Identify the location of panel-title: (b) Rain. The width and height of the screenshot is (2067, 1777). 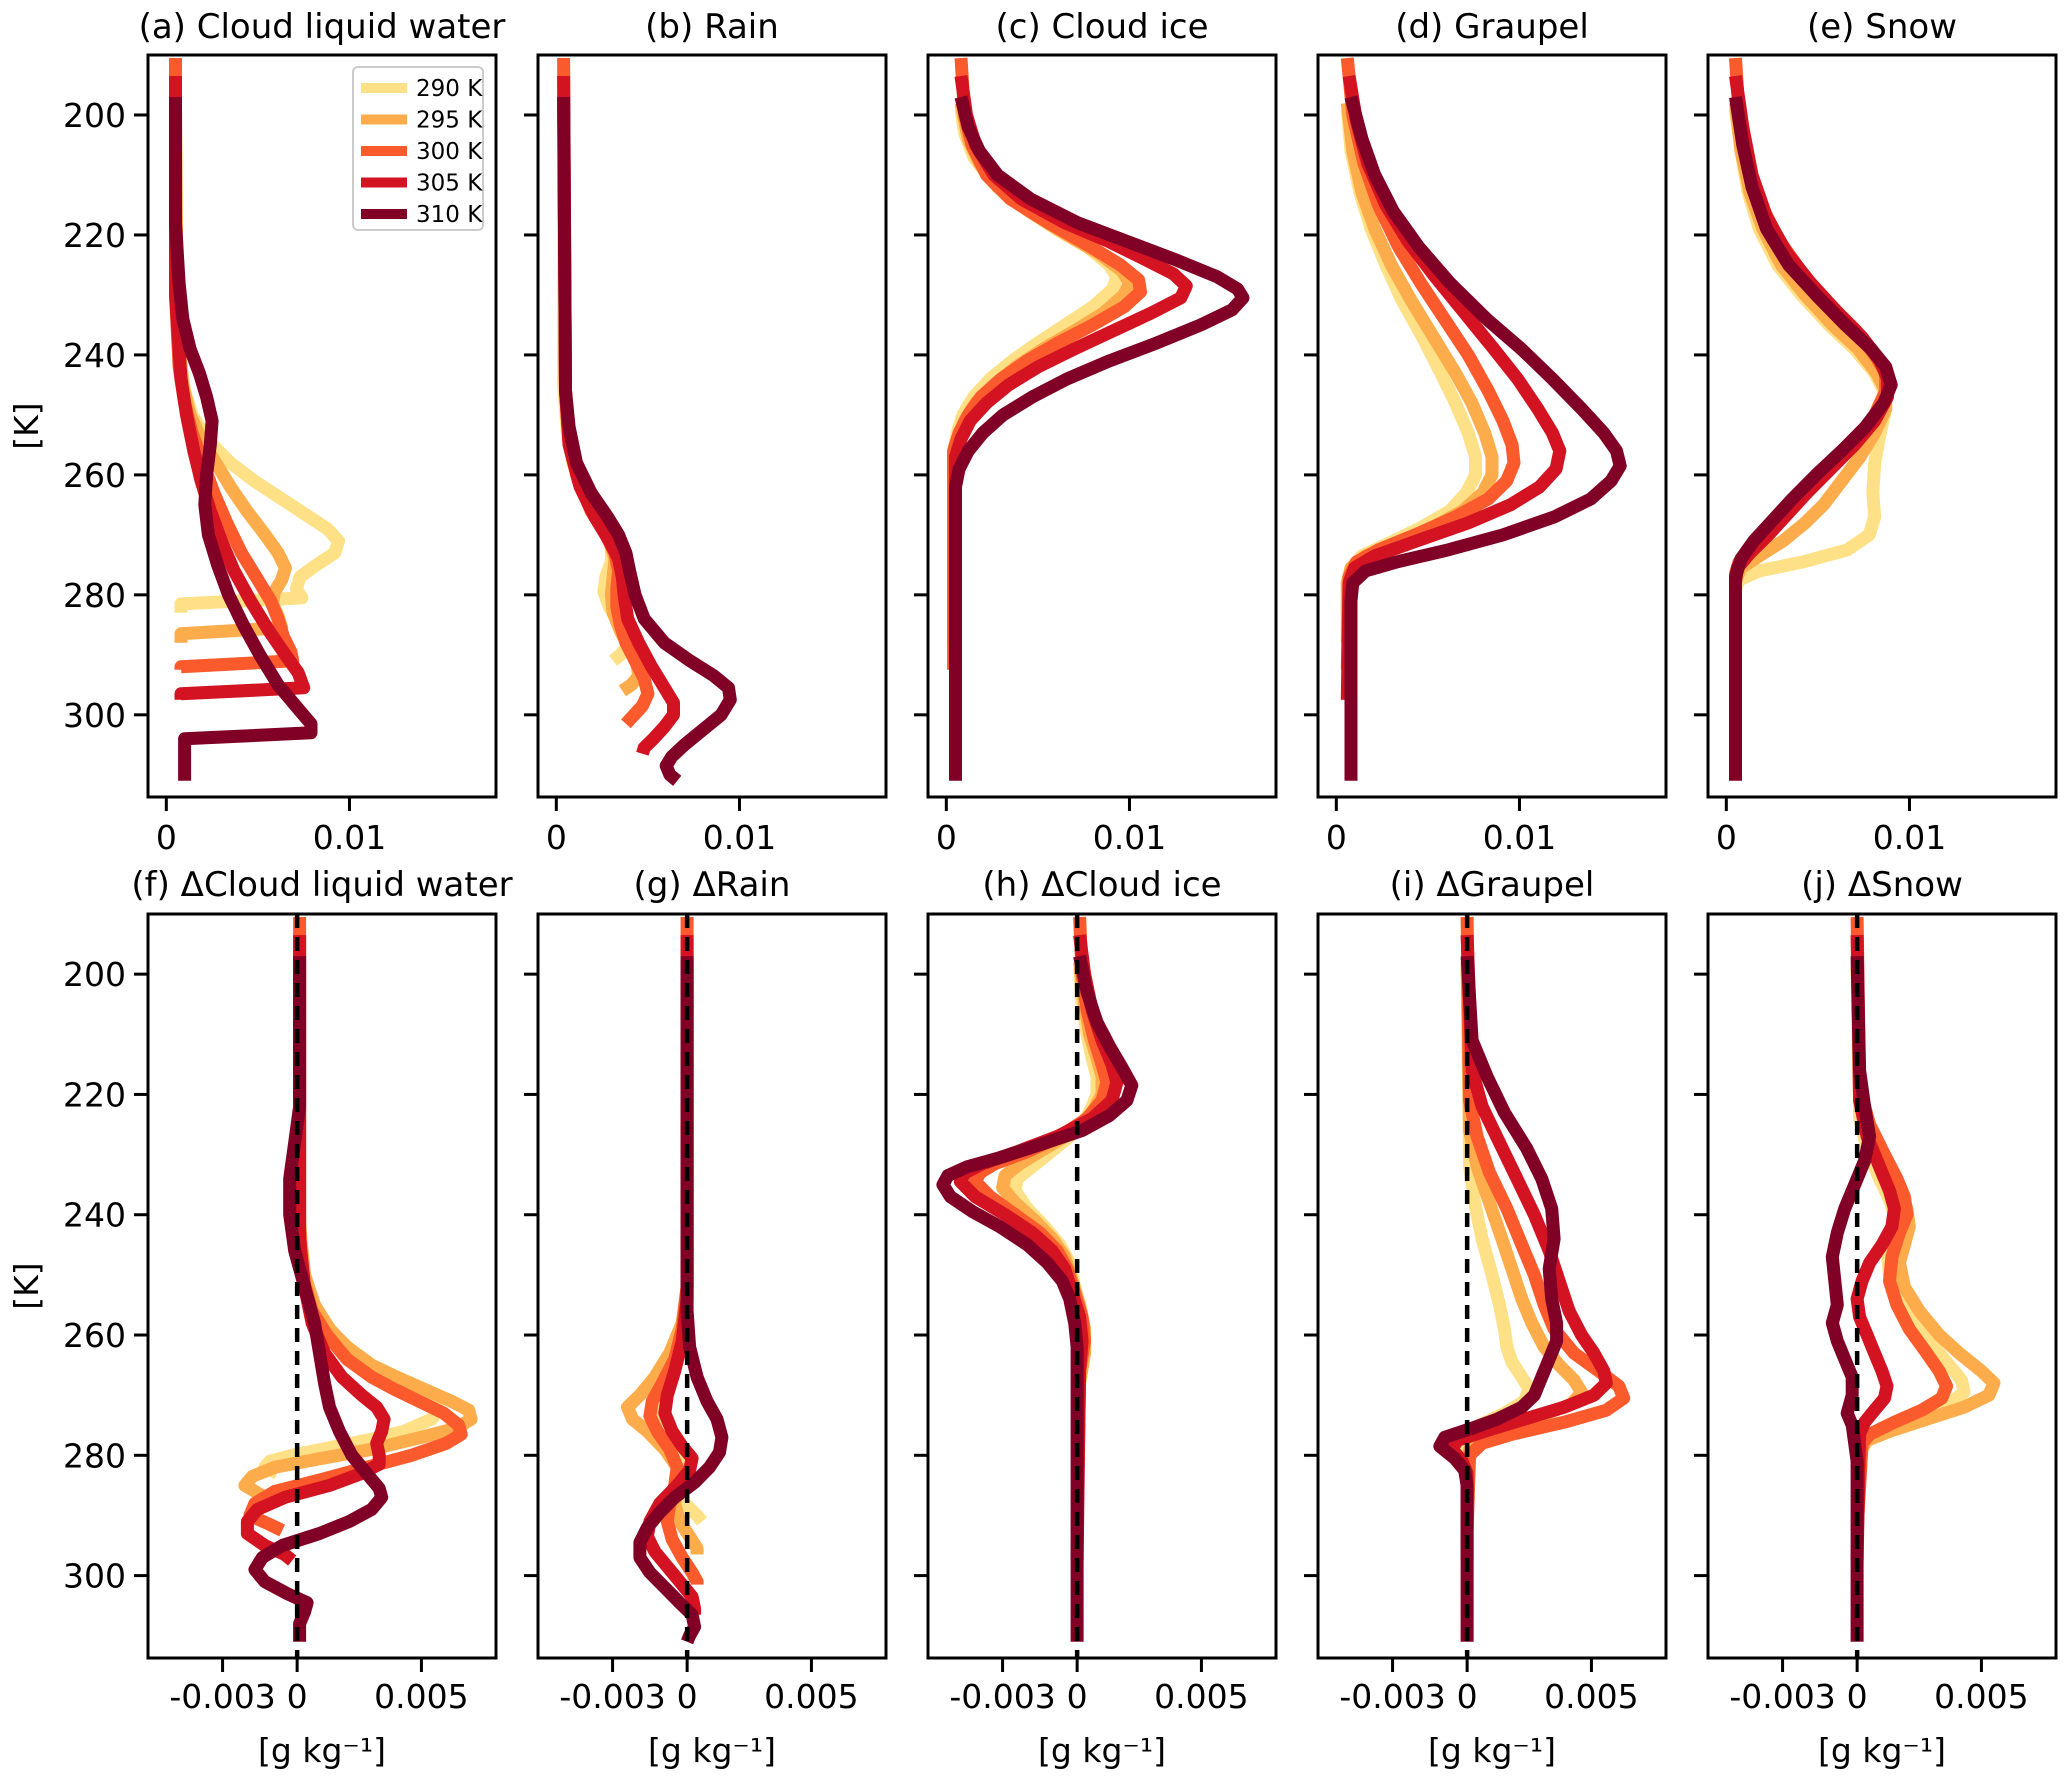
(712, 27).